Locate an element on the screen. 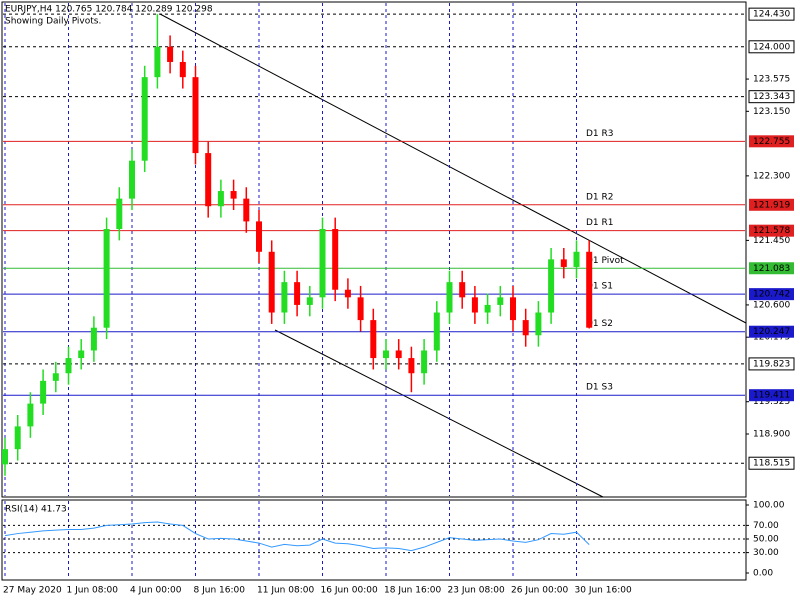 Image resolution: width=800 pixels, height=600 pixels. rsi-line is located at coordinates (297, 536).